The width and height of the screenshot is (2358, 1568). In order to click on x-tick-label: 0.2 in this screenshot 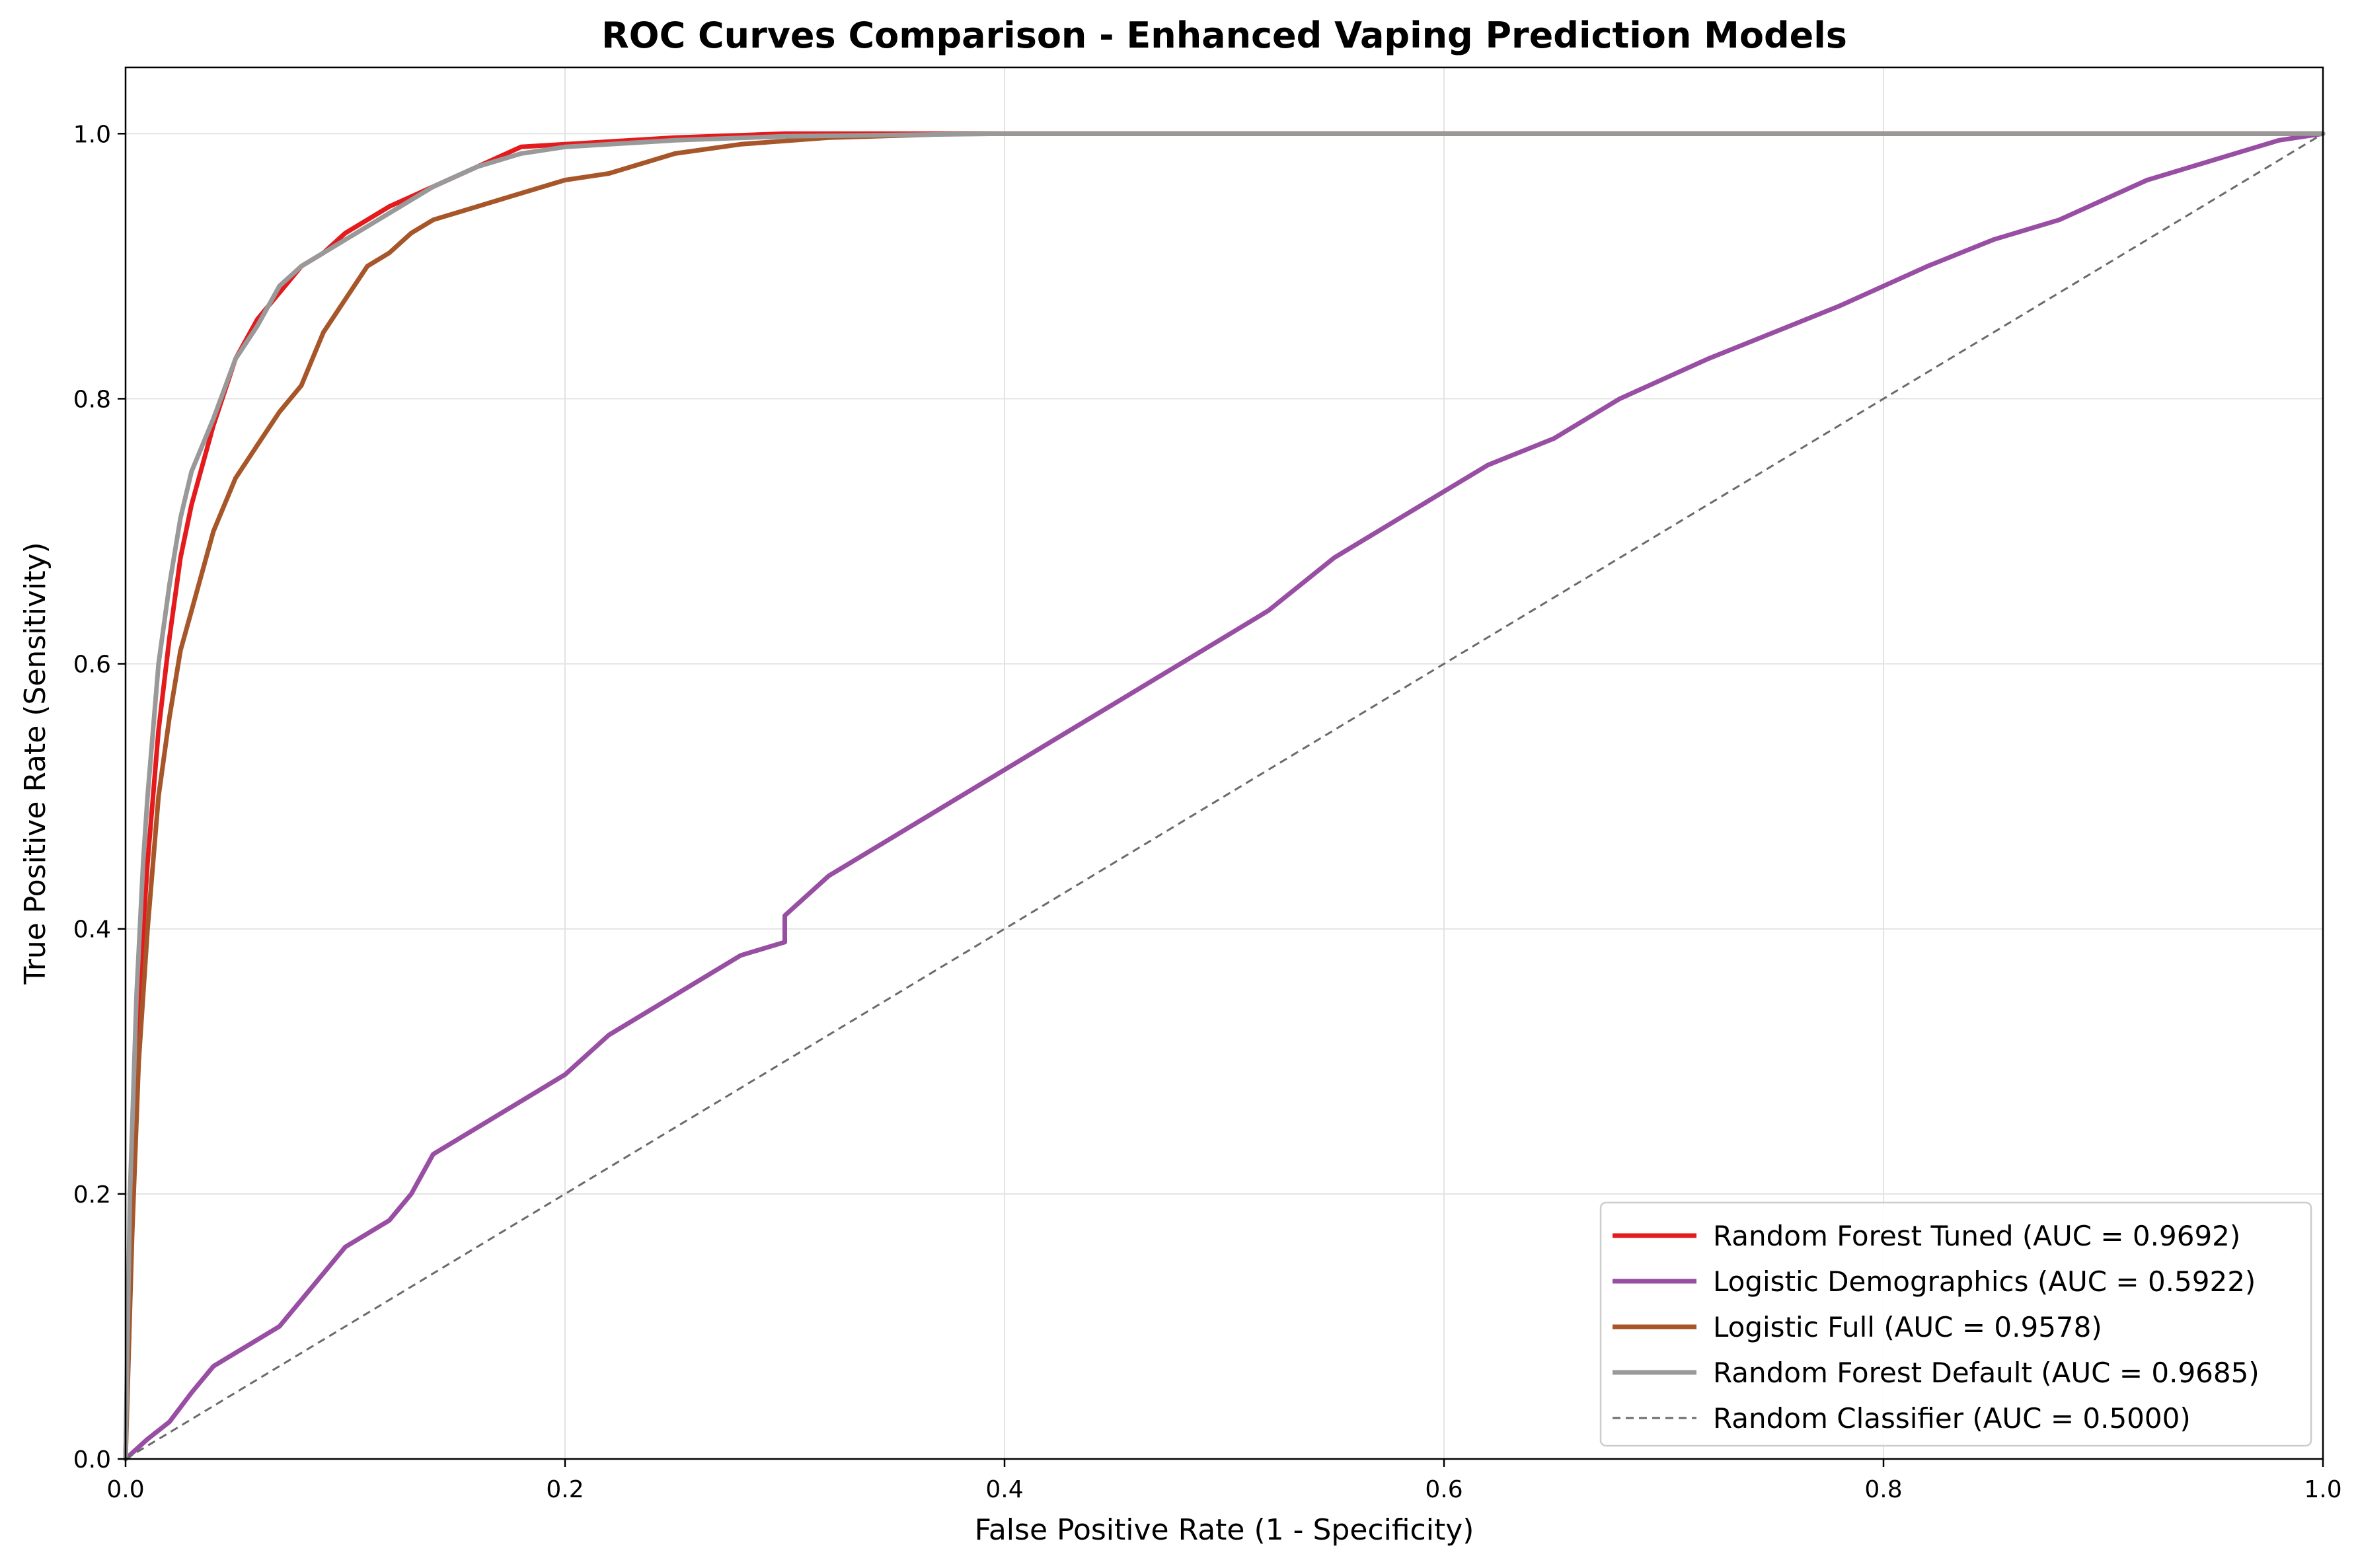, I will do `click(565, 1489)`.